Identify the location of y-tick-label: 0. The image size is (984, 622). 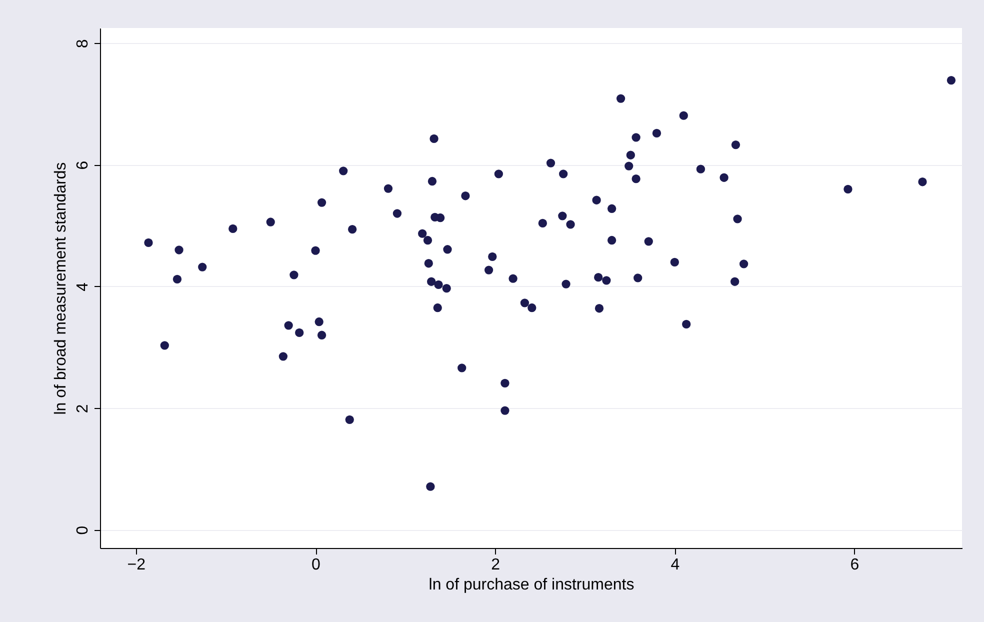
(83, 530).